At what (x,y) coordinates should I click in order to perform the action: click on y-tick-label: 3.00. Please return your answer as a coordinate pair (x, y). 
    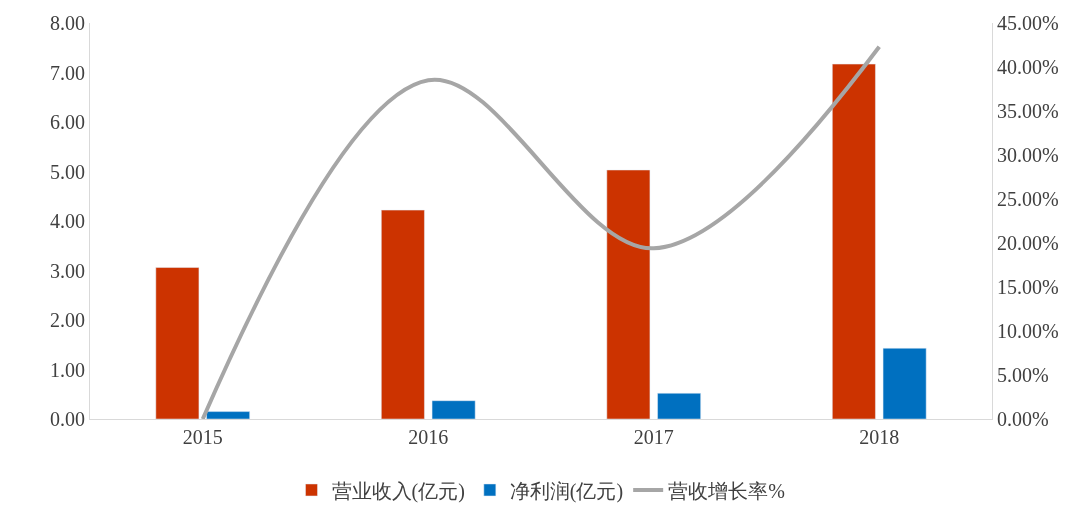
    Looking at the image, I should click on (67, 270).